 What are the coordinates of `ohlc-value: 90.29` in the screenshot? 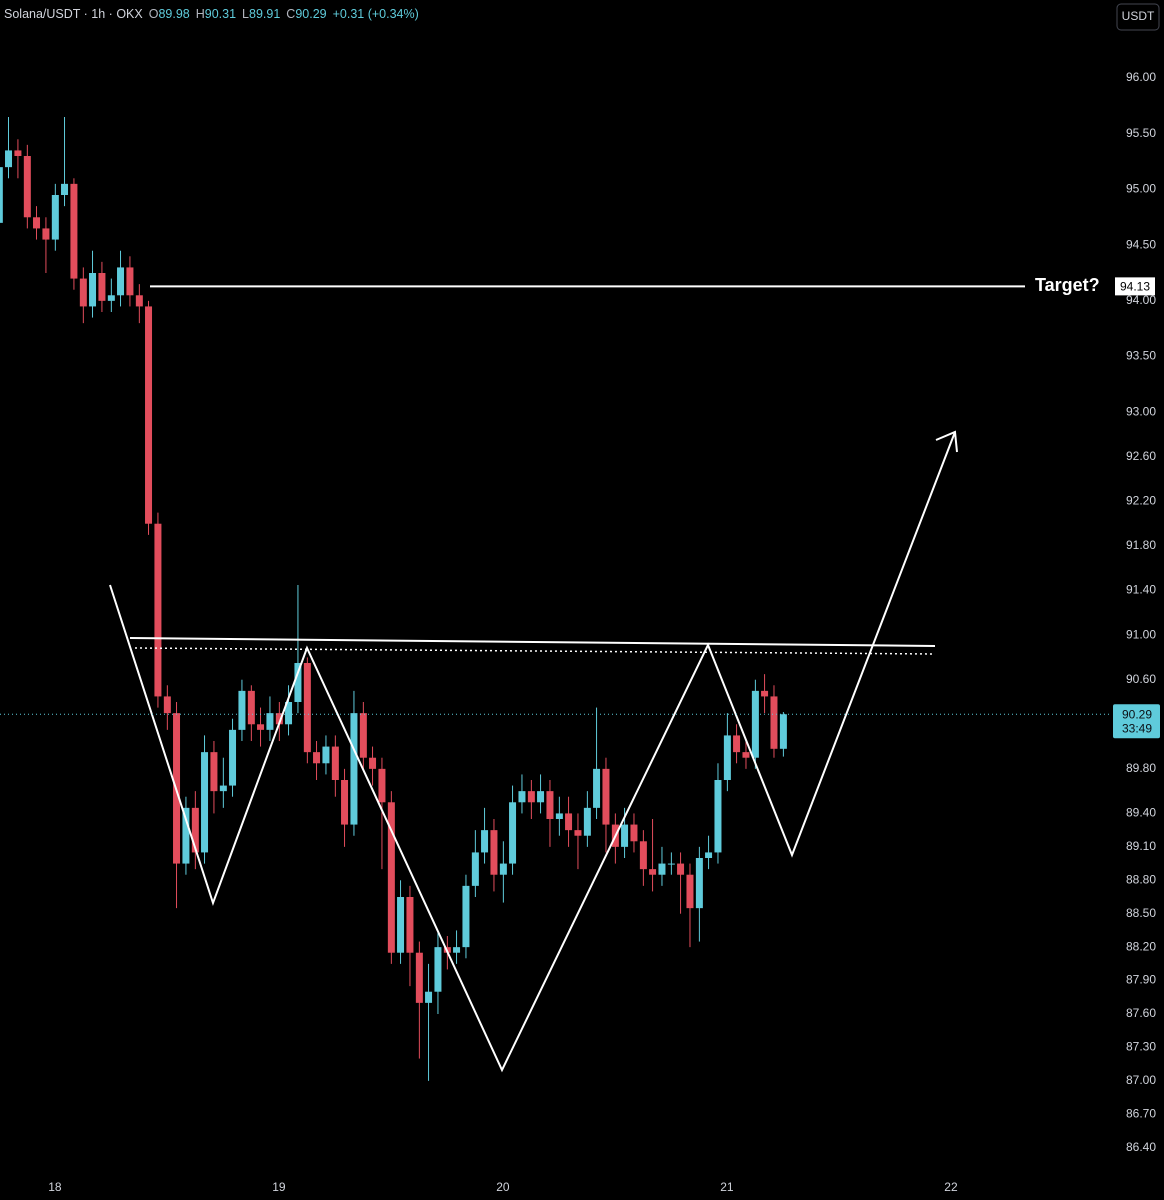 It's located at (311, 14).